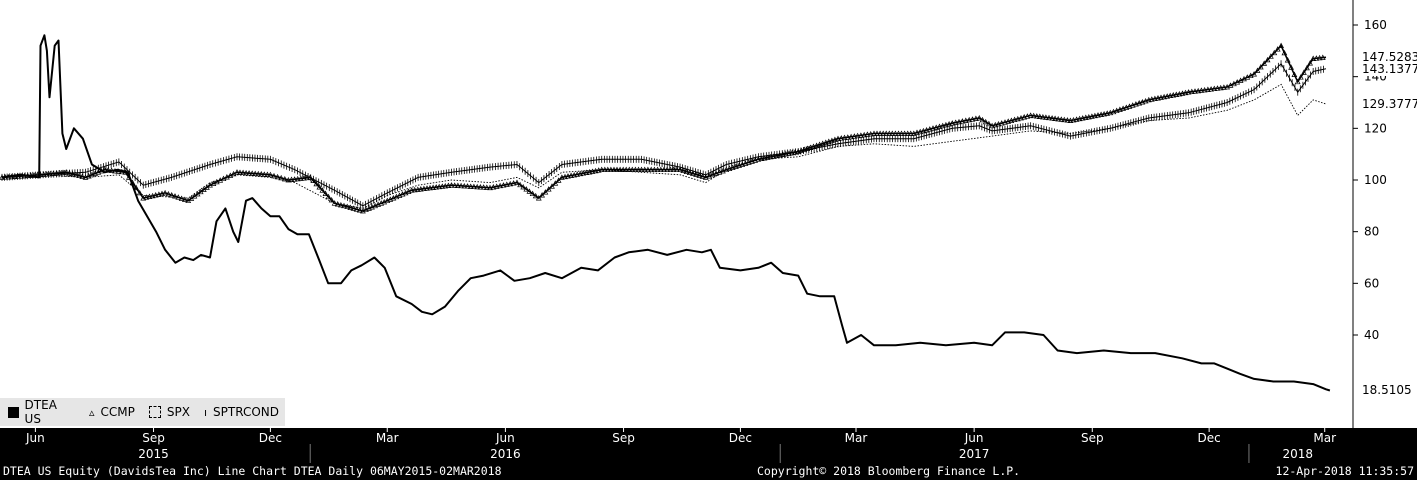 This screenshot has height=480, width=1417. Describe the element at coordinates (1375, 128) in the screenshot. I see `y-tick-label: 120` at that location.